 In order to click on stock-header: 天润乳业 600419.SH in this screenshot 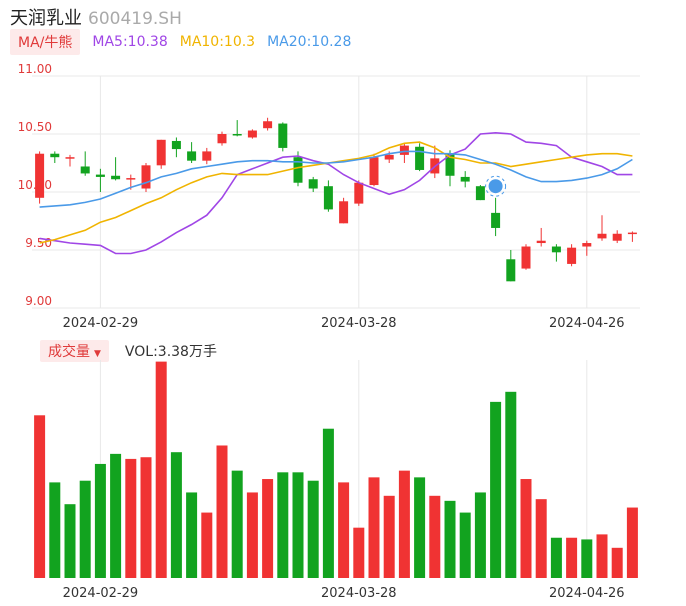, I will do `click(96, 16)`.